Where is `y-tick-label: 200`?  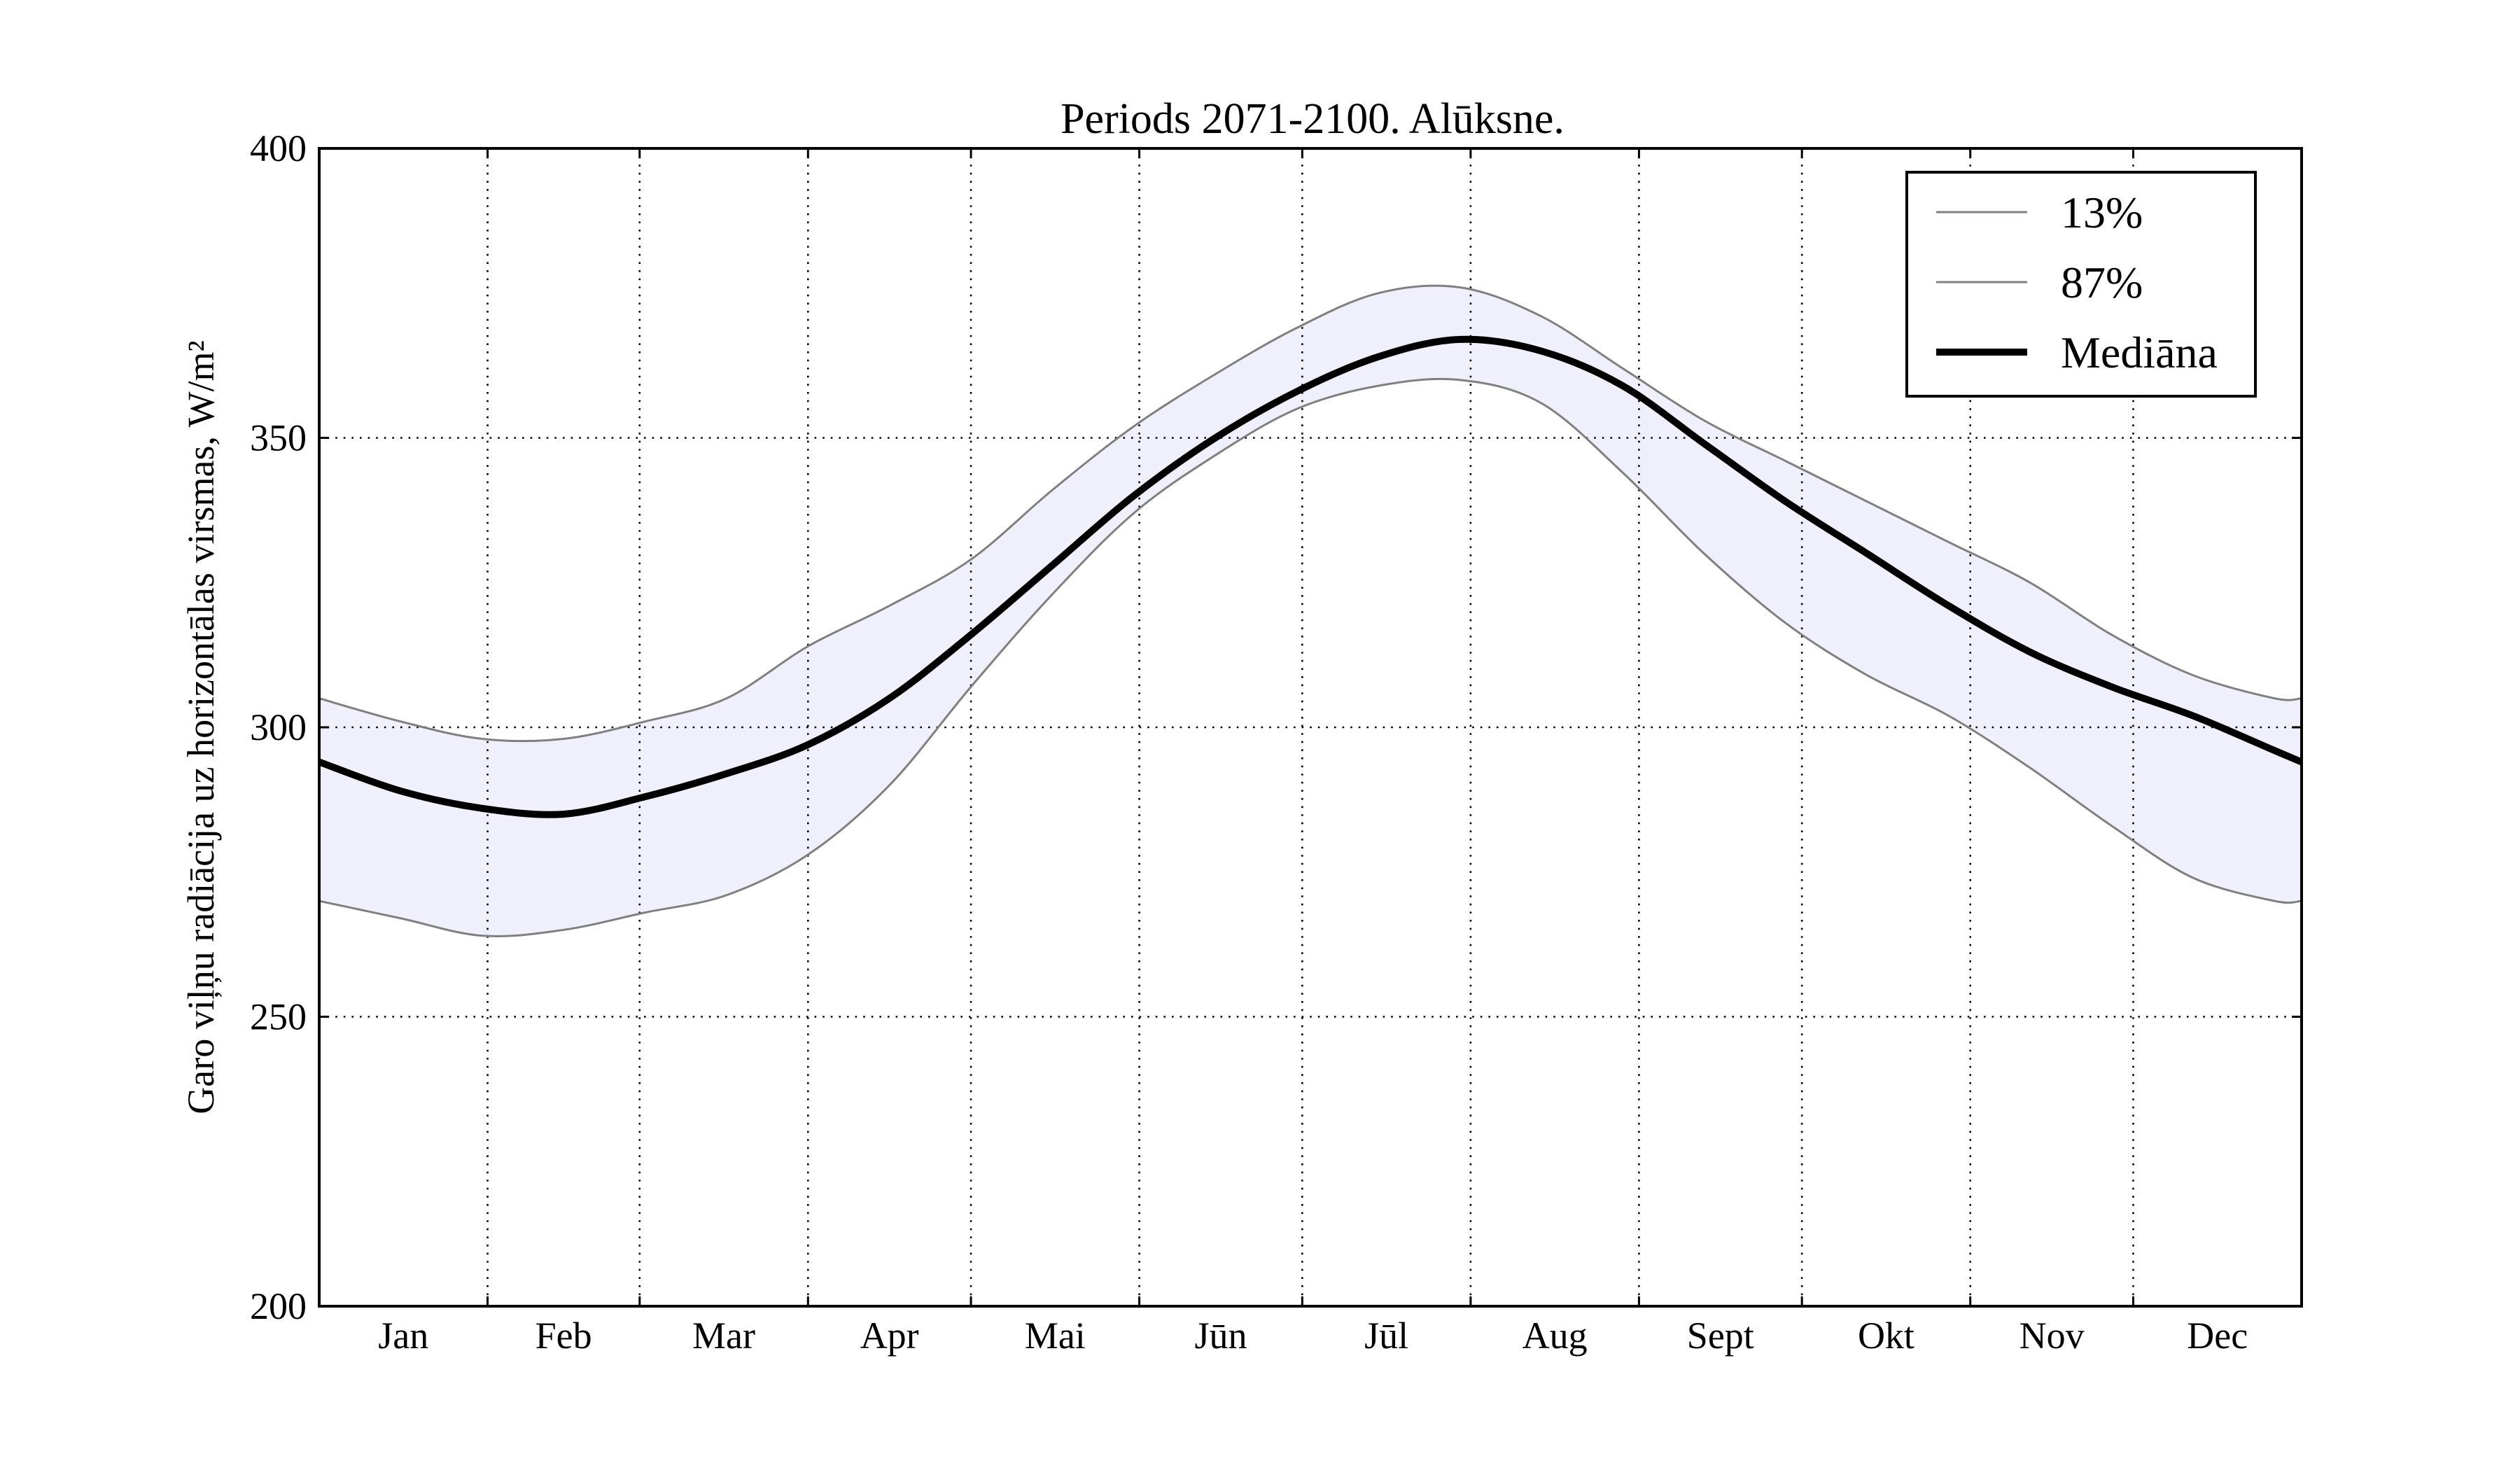
y-tick-label: 200 is located at coordinates (278, 1306).